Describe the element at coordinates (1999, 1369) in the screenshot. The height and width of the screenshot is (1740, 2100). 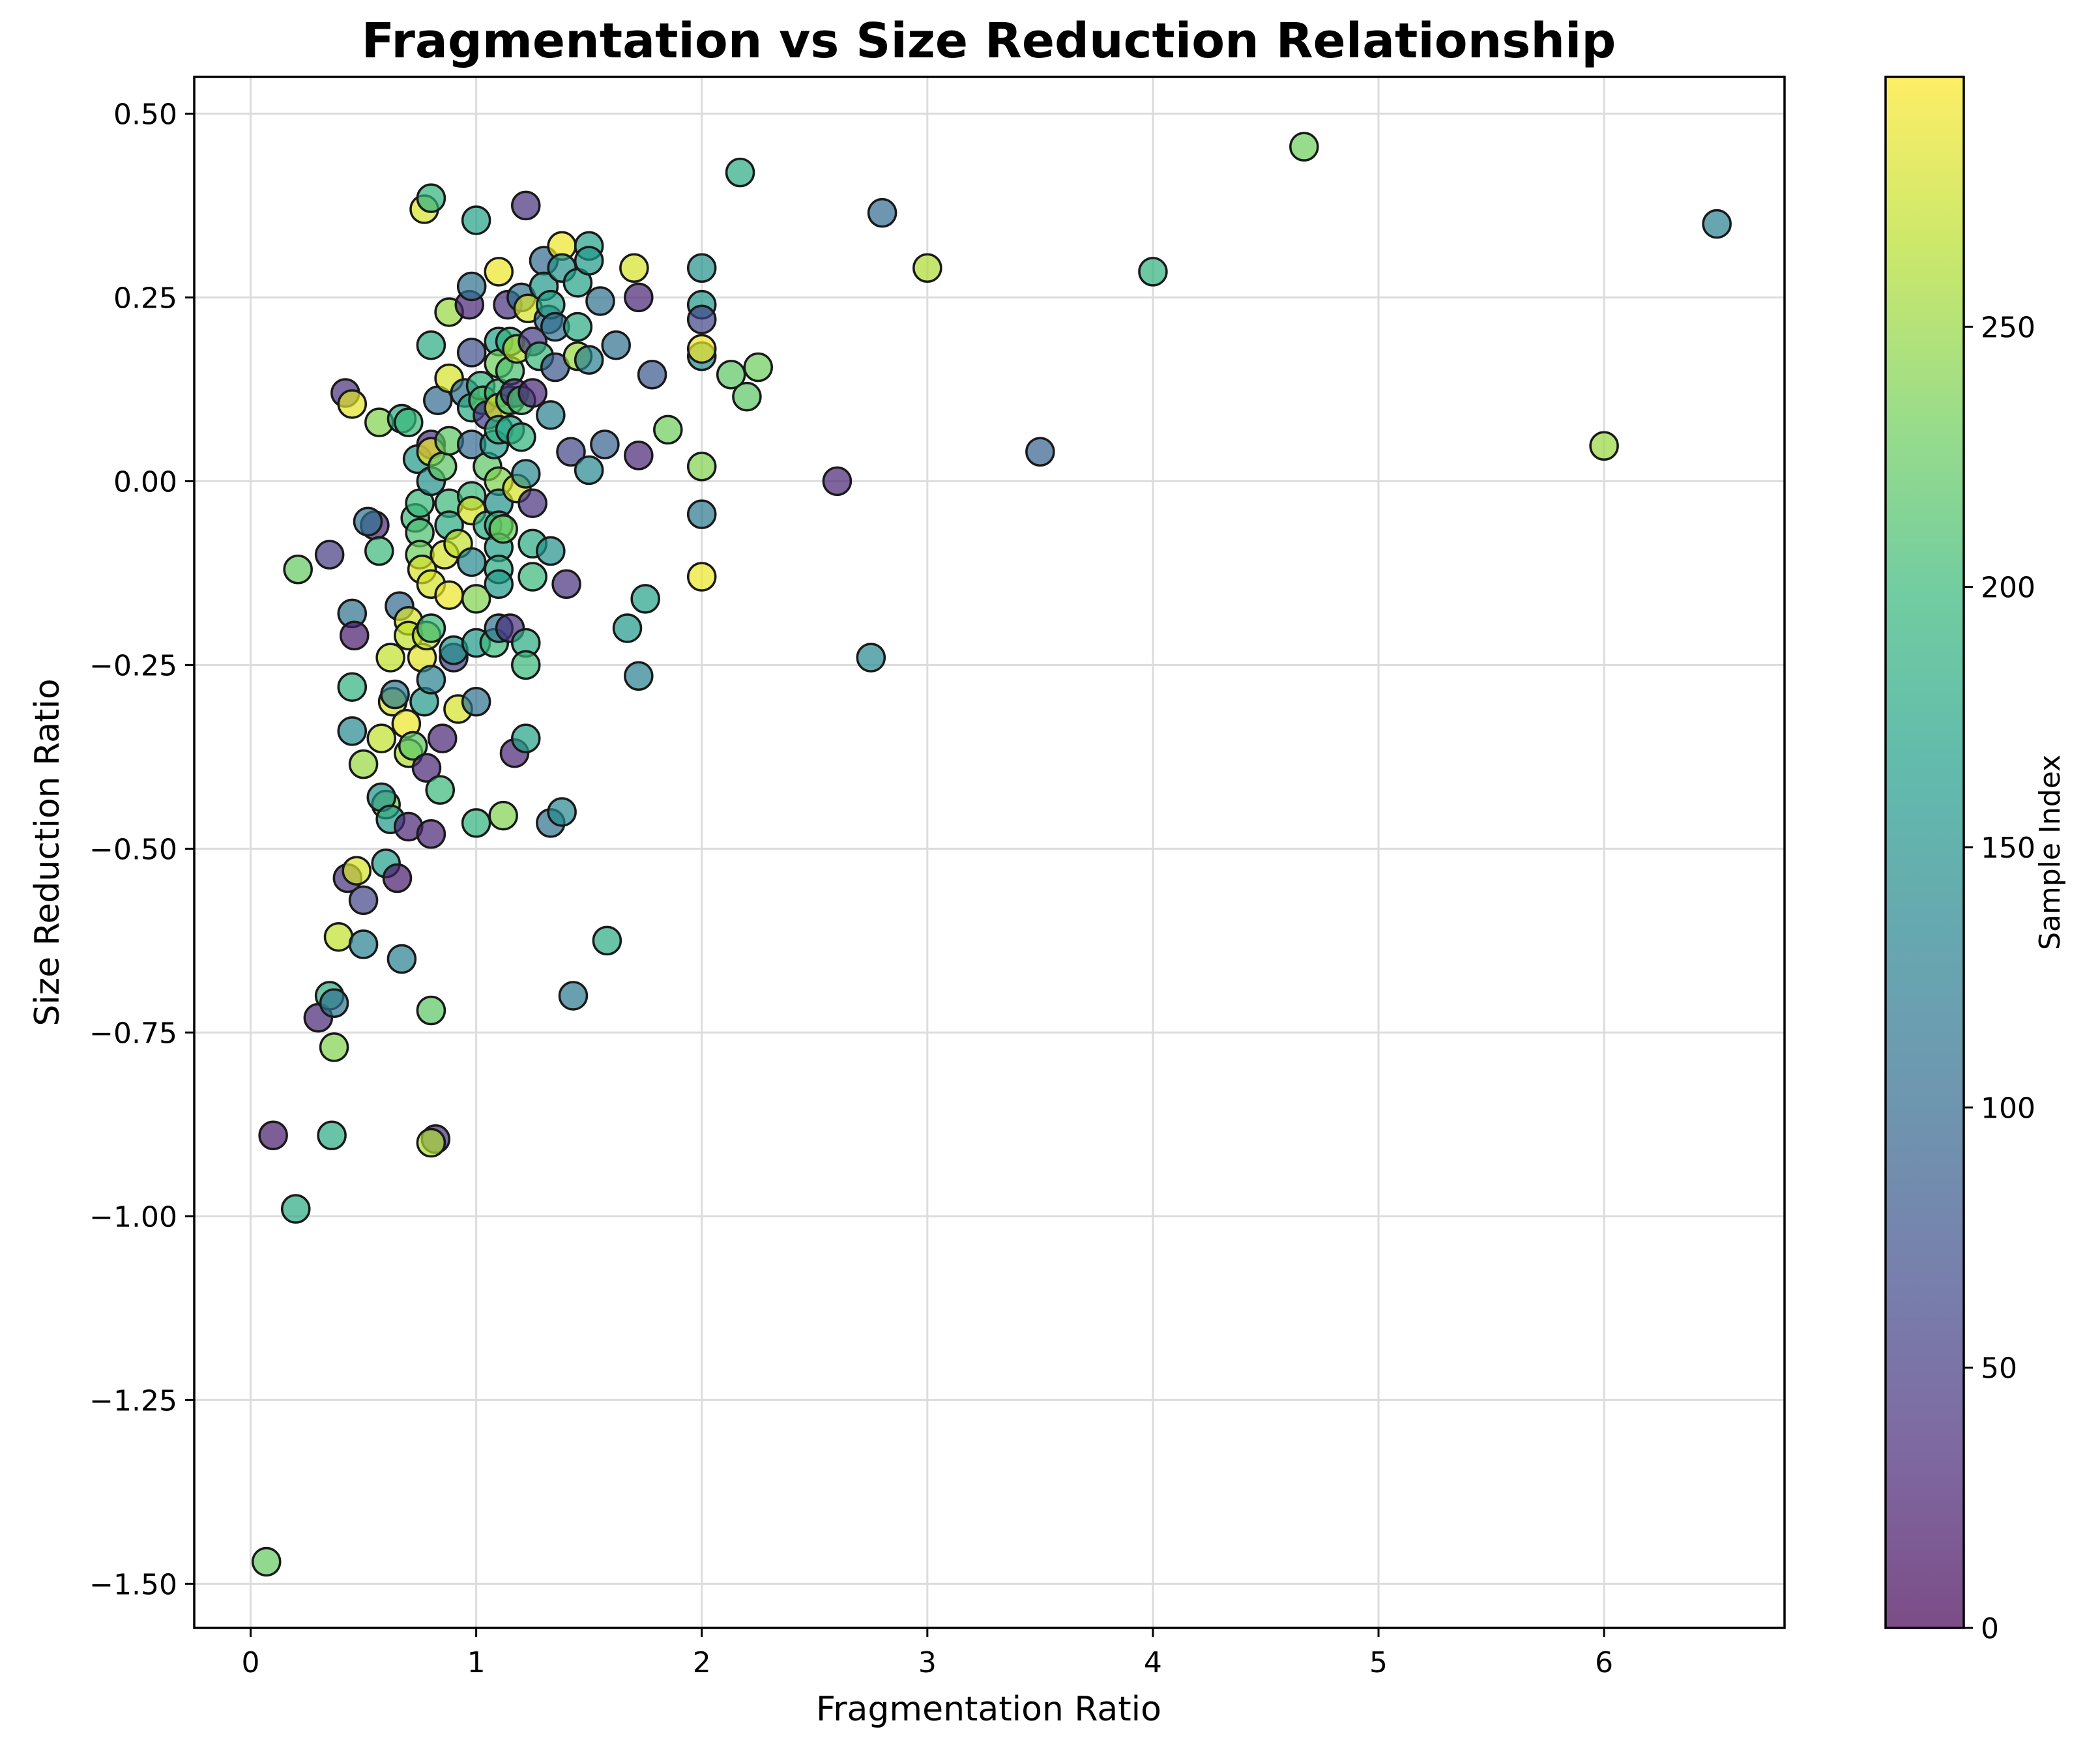
I see `colorbar-tick-label: 50` at that location.